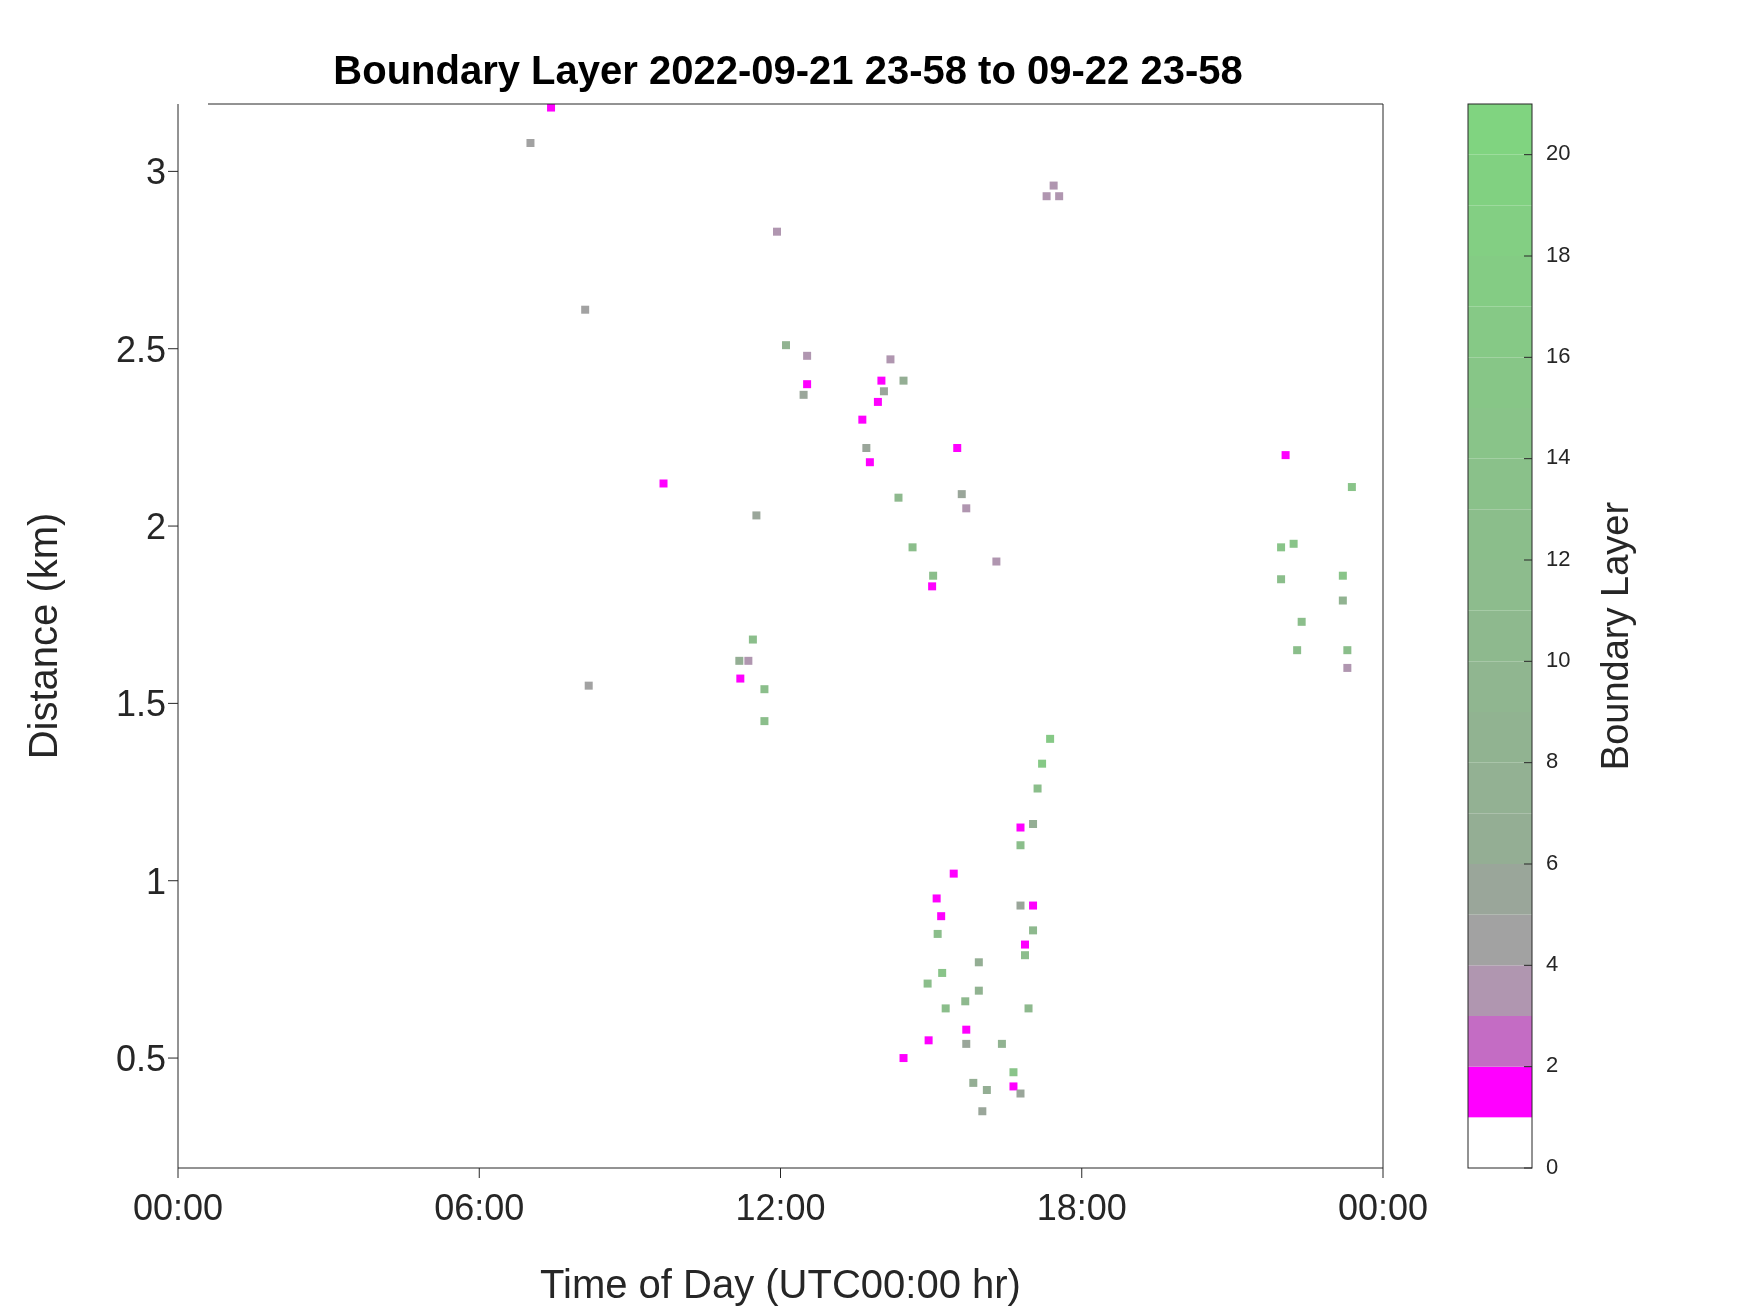 The image size is (1750, 1313). Describe the element at coordinates (43, 636) in the screenshot. I see `y-axis-title: Distance (km)` at that location.